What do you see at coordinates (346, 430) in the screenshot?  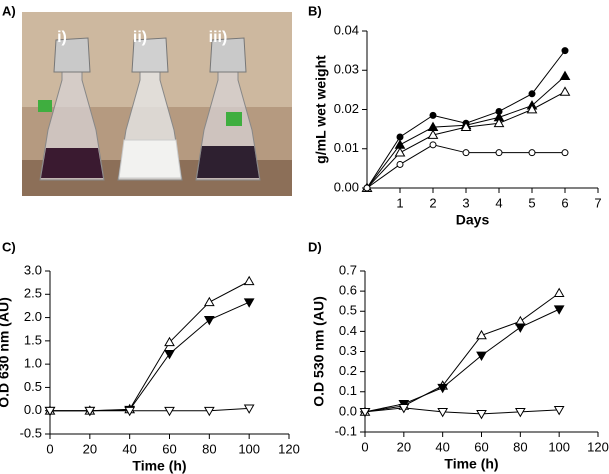 I see `y-tick-label: -0.1` at bounding box center [346, 430].